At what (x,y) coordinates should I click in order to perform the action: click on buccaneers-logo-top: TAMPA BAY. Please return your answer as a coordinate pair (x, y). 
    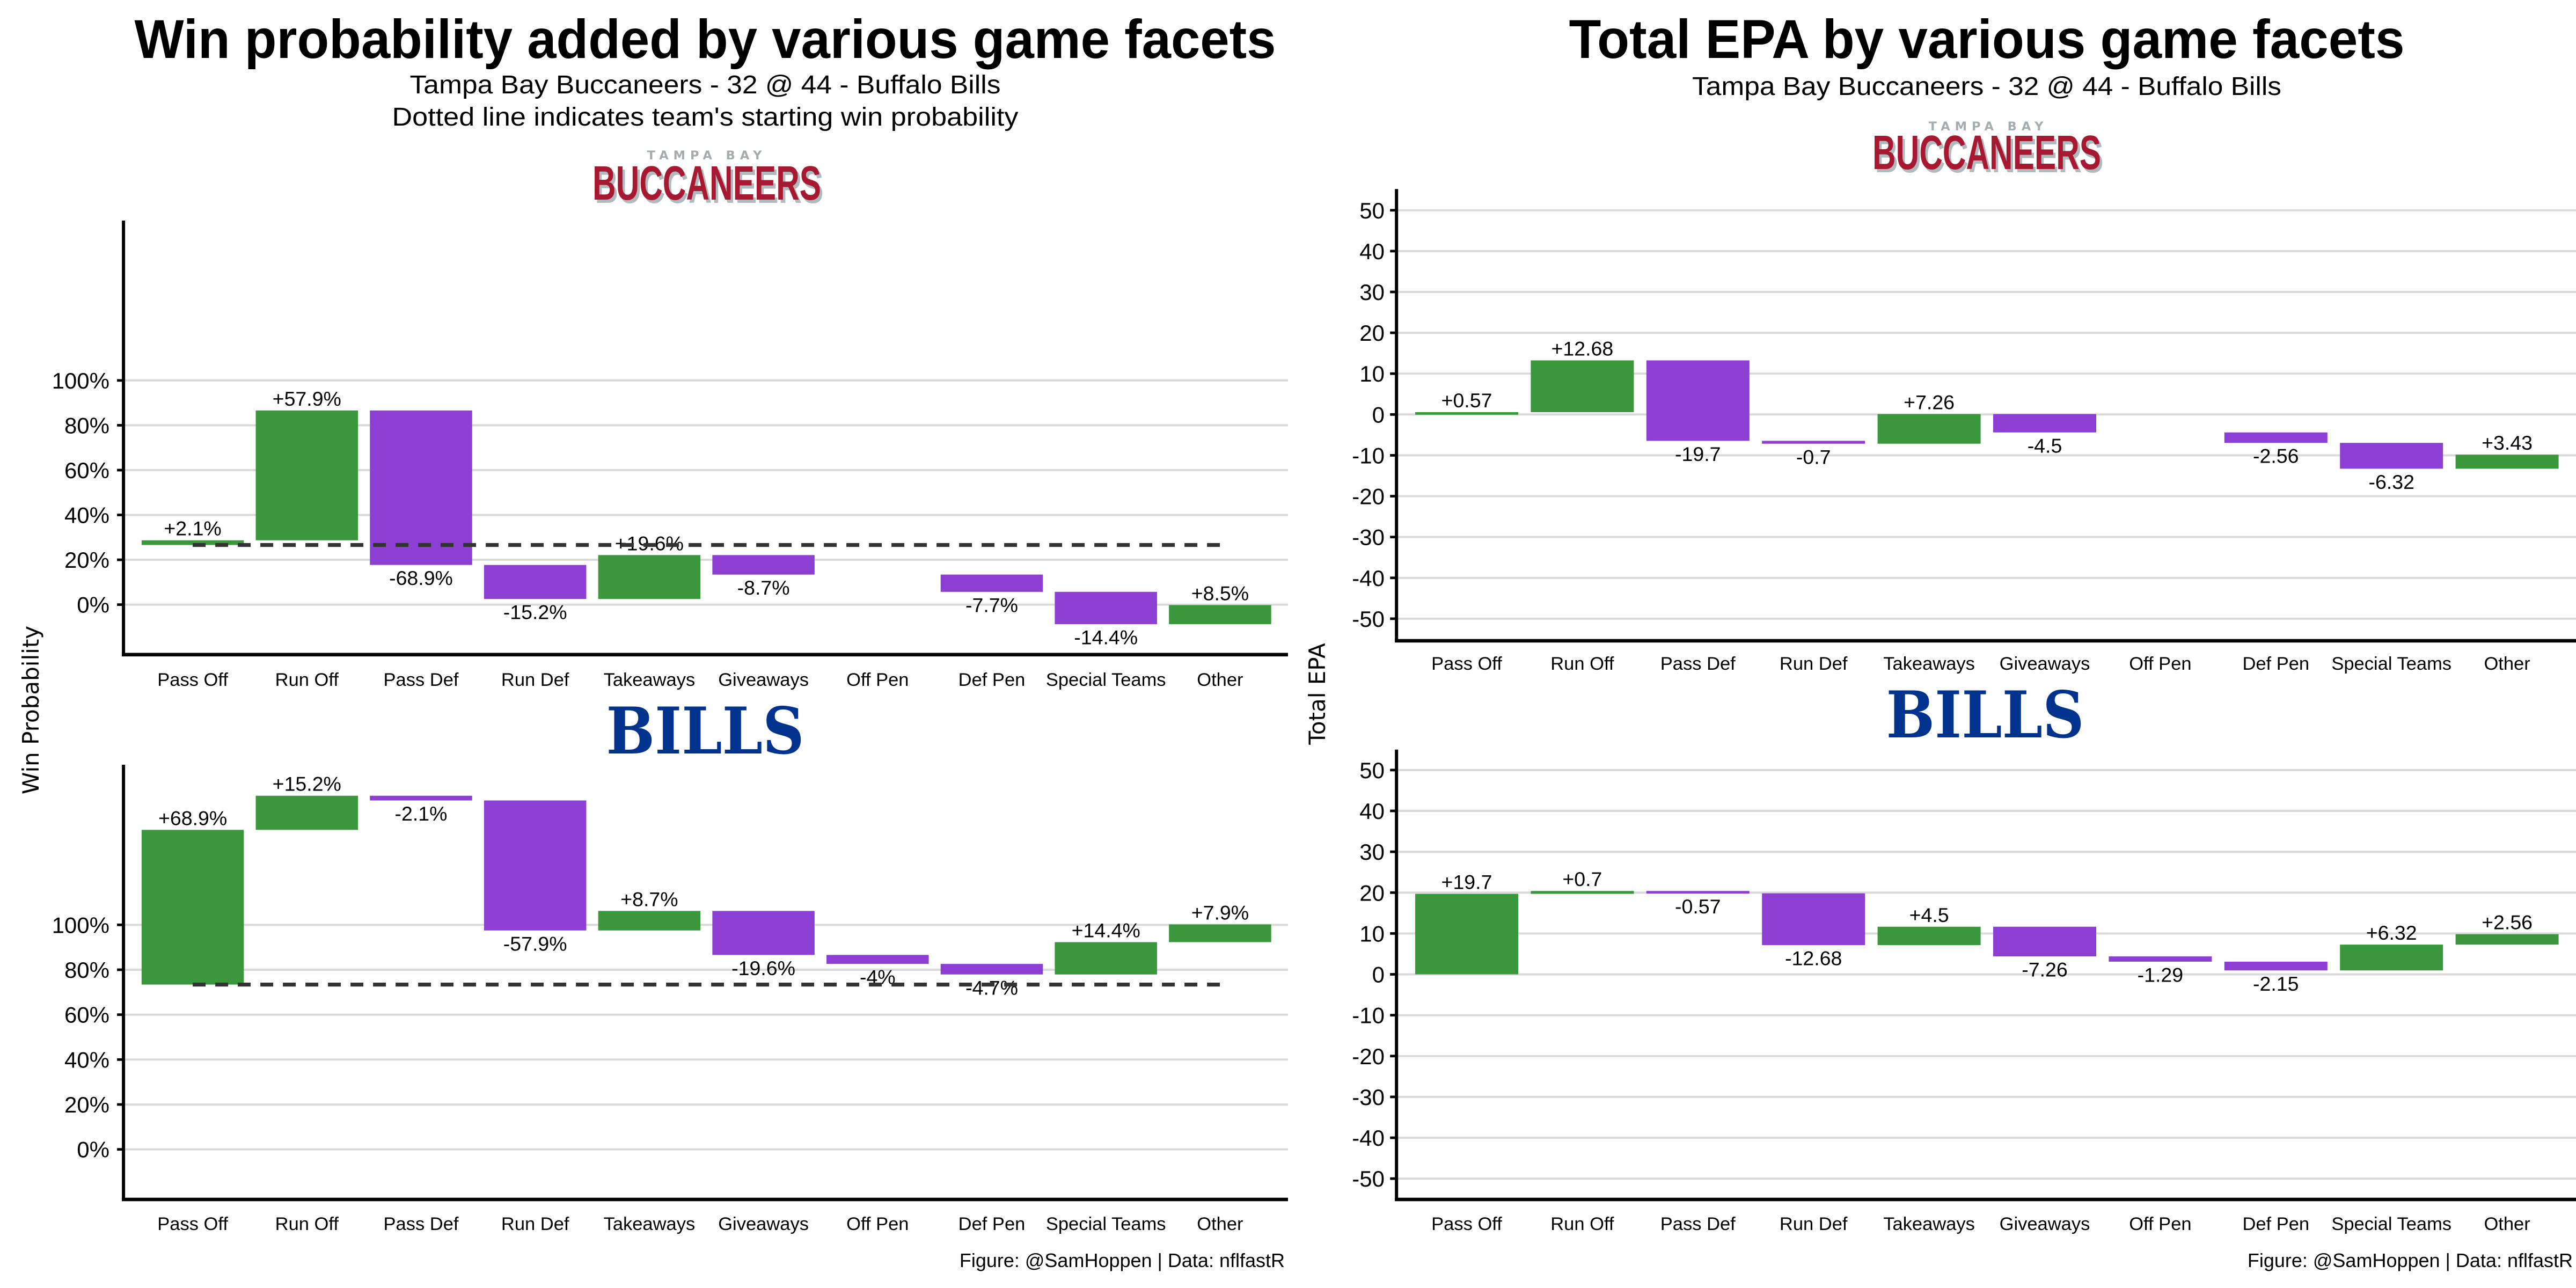
    Looking at the image, I should click on (707, 156).